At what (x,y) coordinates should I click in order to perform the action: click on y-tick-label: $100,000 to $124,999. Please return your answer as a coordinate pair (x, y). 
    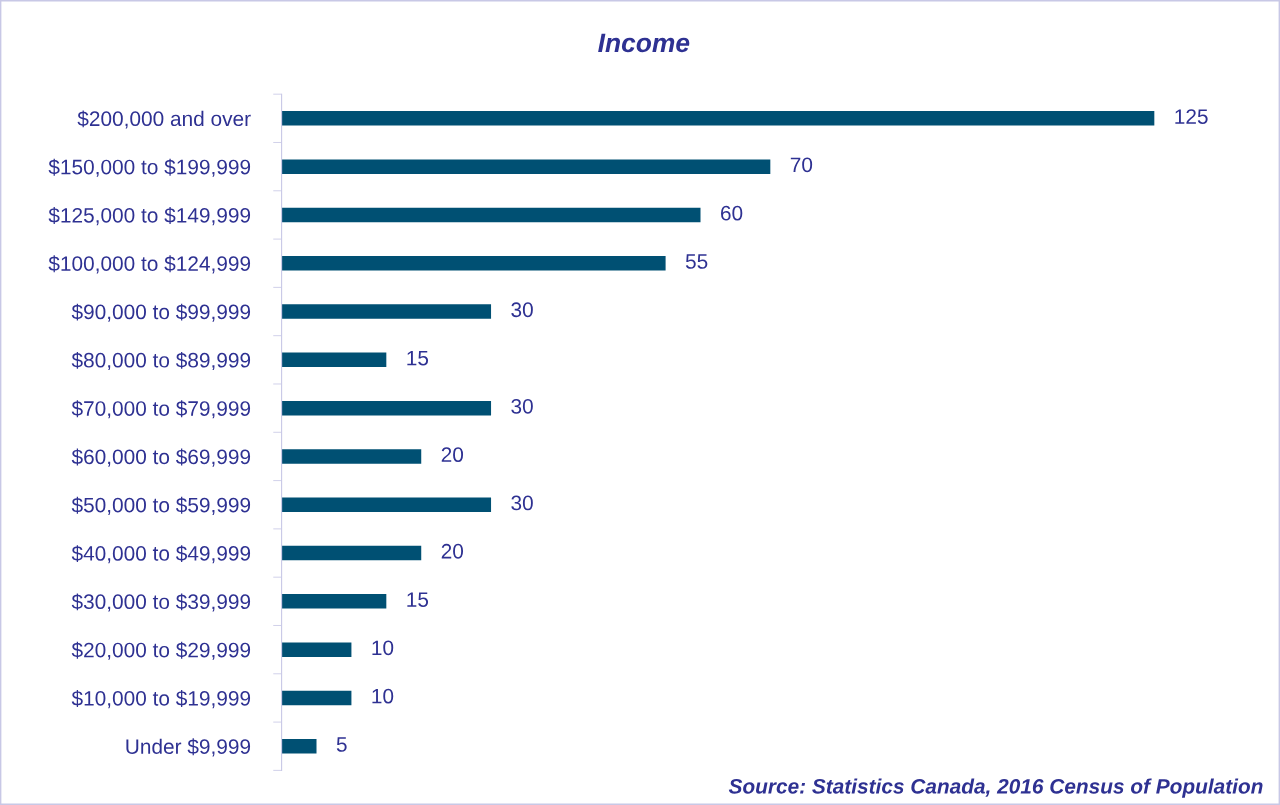
    Looking at the image, I should click on (149, 264).